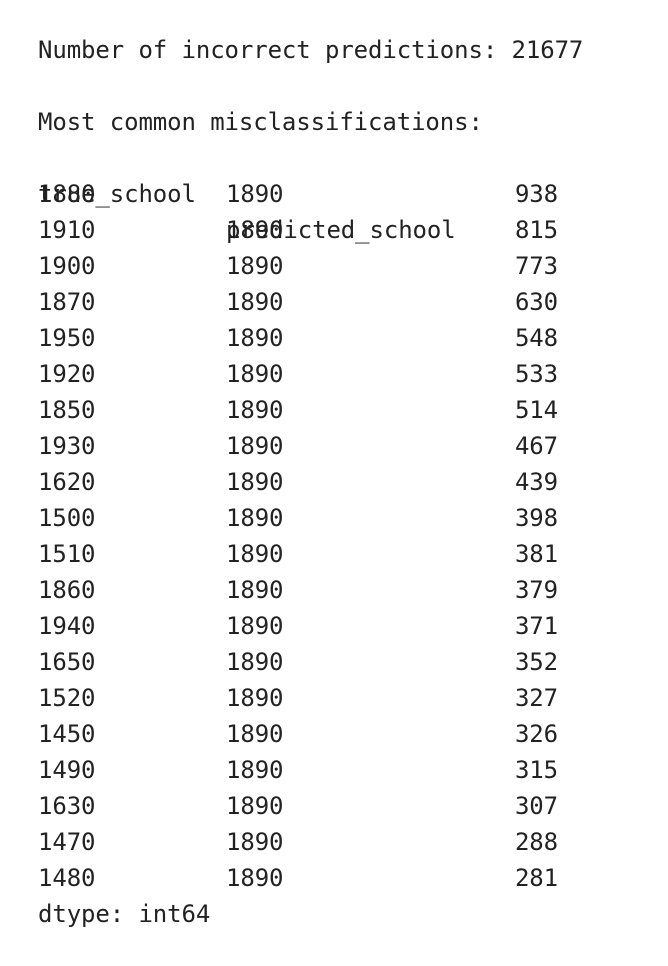 The height and width of the screenshot is (966, 668). Describe the element at coordinates (67, 374) in the screenshot. I see `cell-true-school: 1920` at that location.